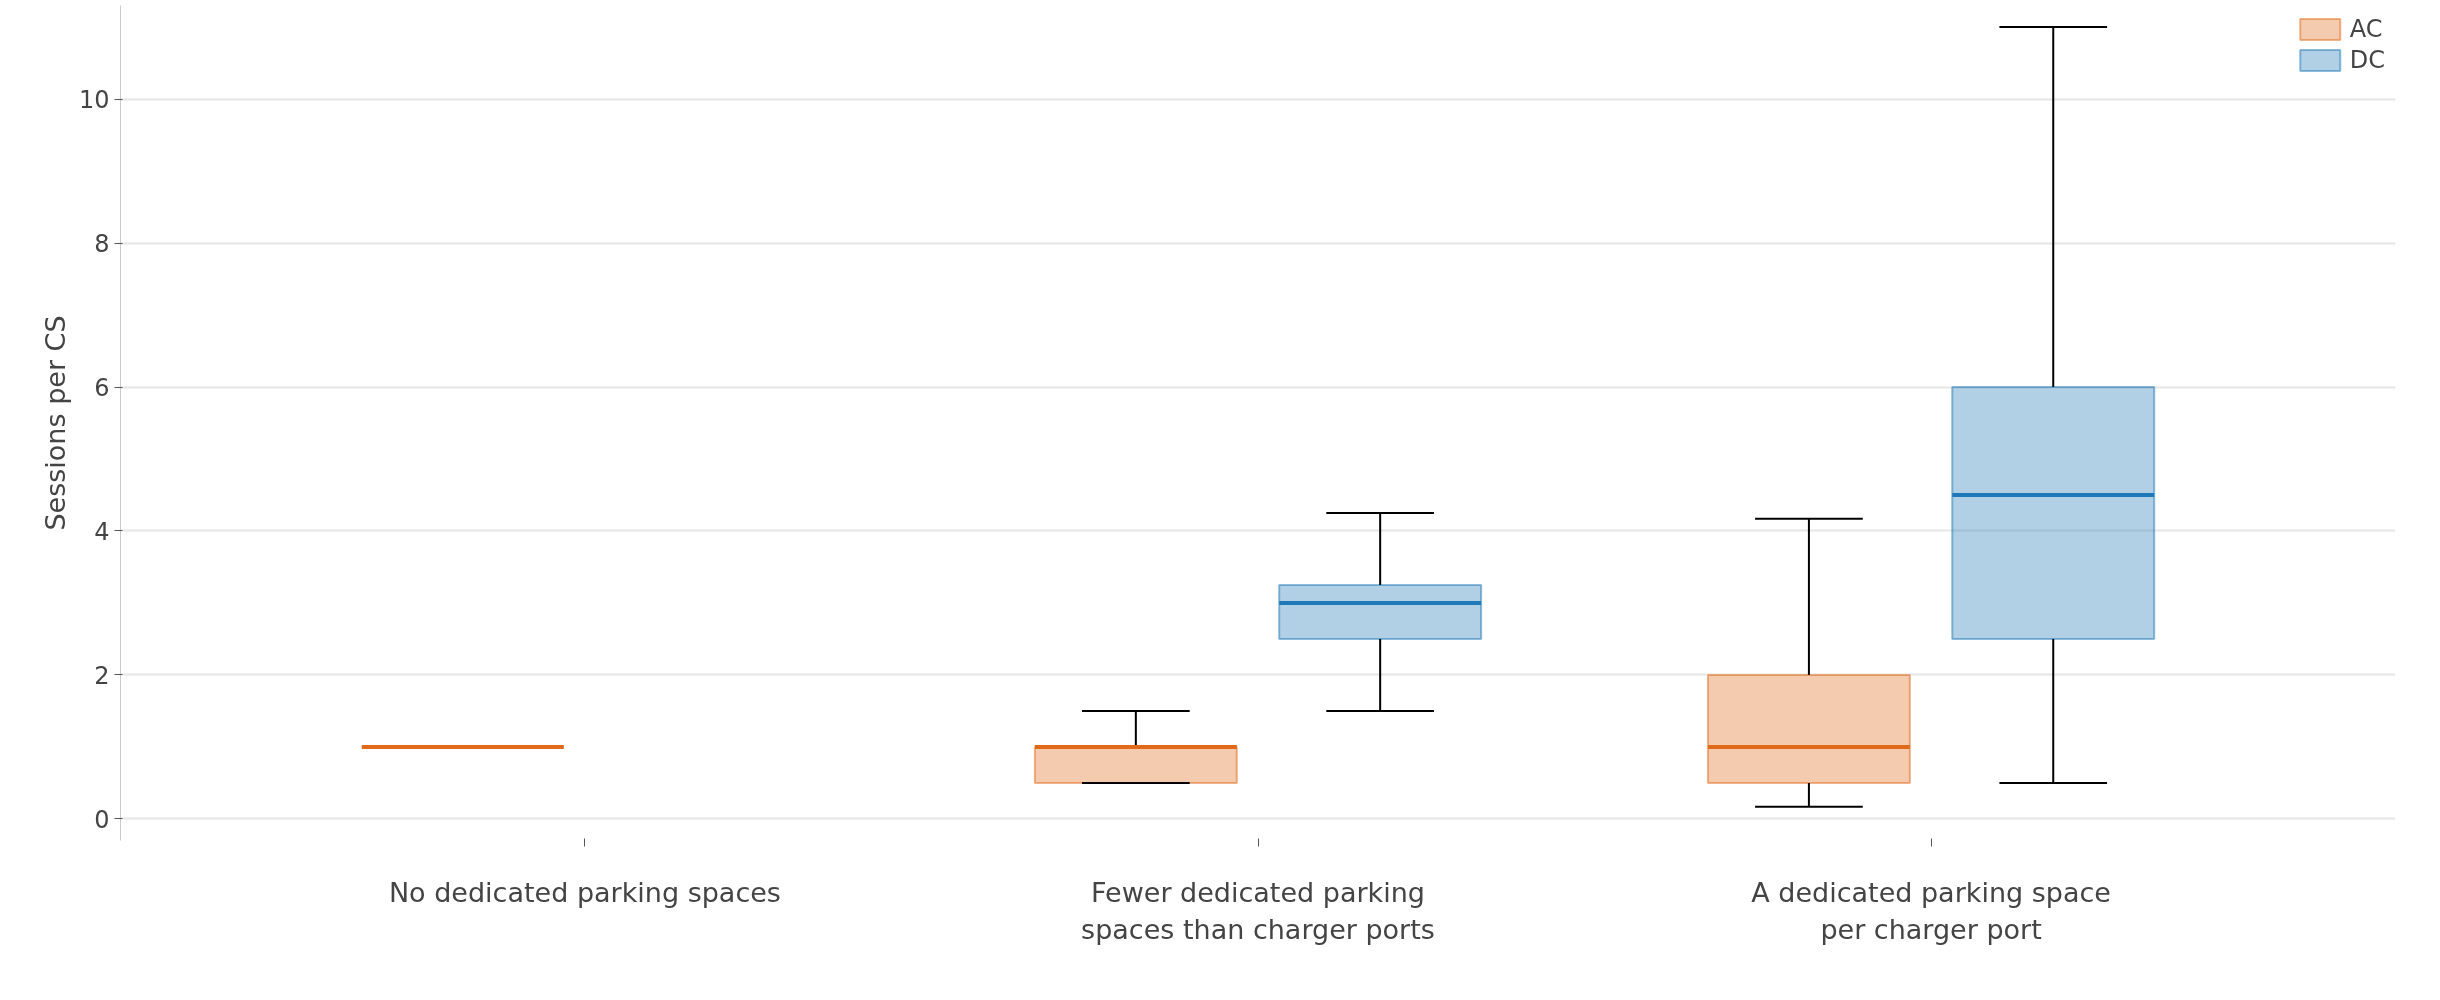 This screenshot has width=2440, height=1000. I want to click on legend-label: DC, so click(2367, 60).